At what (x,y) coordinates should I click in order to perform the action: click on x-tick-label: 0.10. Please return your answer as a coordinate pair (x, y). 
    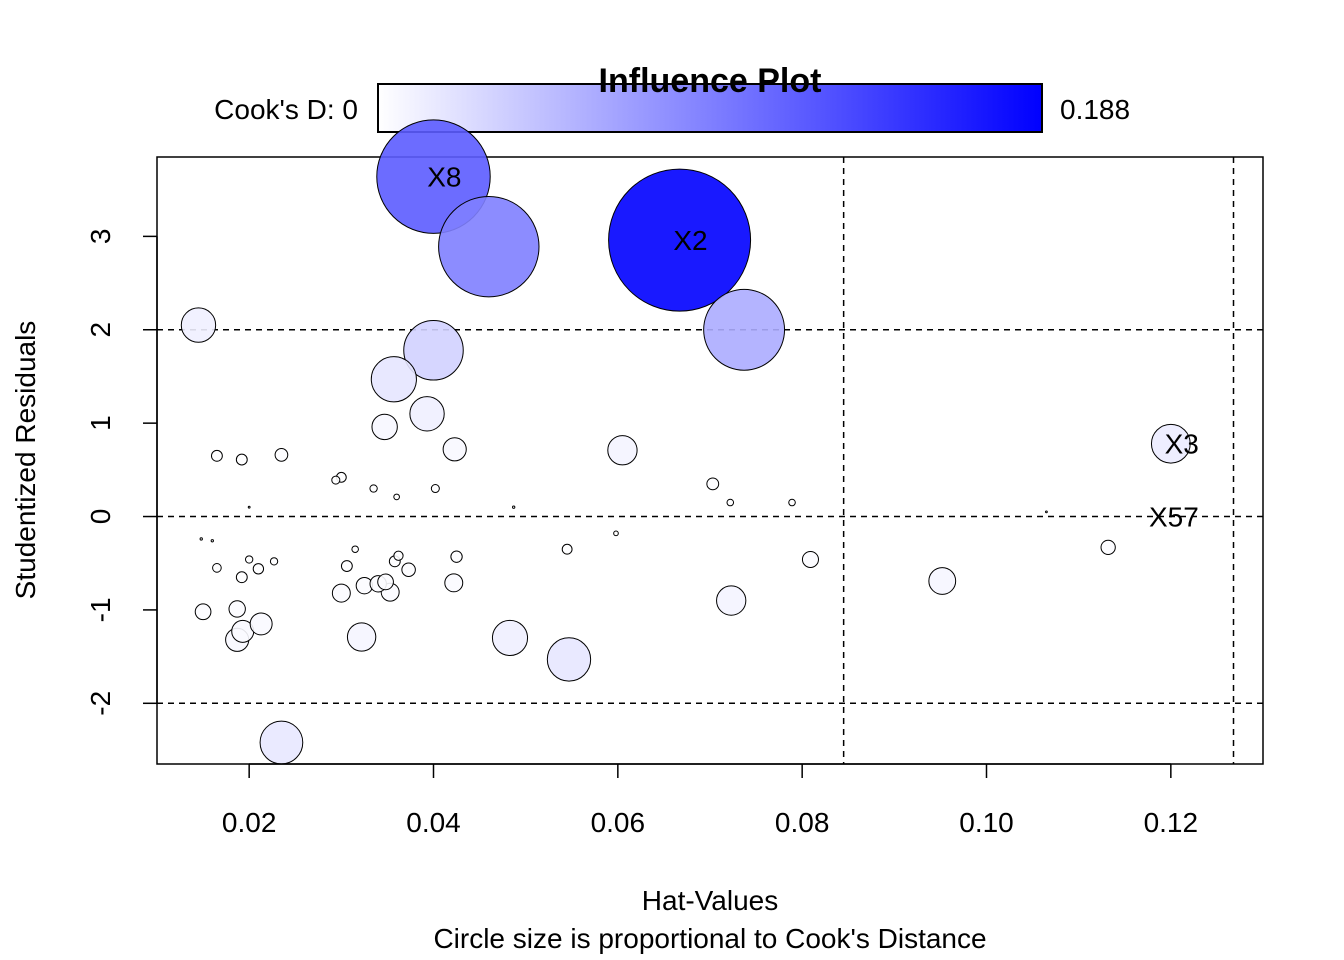
    Looking at the image, I should click on (986, 822).